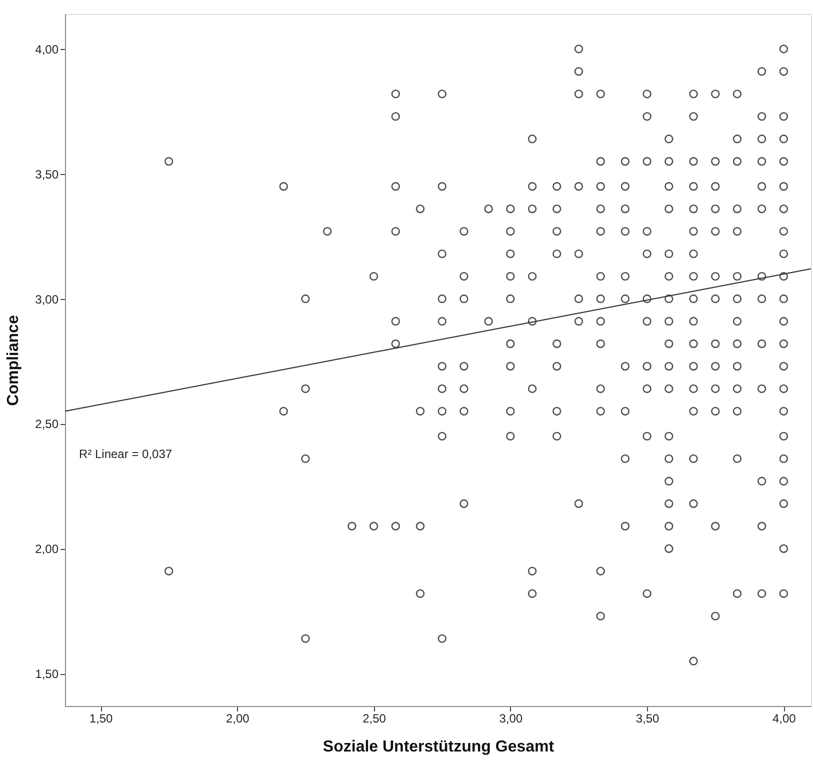 Image resolution: width=813 pixels, height=760 pixels. I want to click on x-tick-label: 3,00, so click(511, 719).